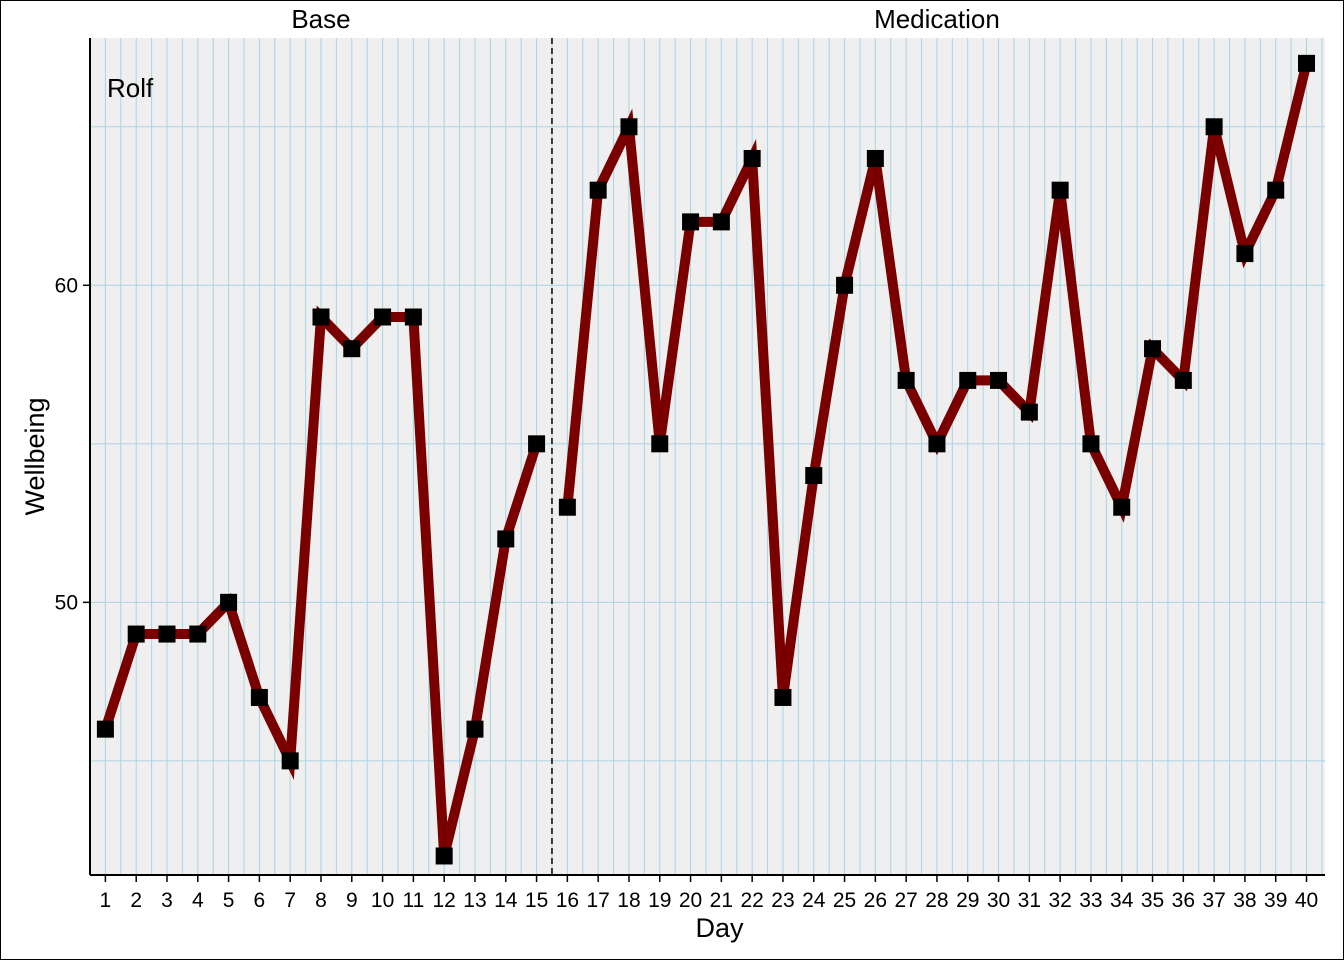 This screenshot has width=1344, height=960. I want to click on x-tick-label: 14, so click(506, 900).